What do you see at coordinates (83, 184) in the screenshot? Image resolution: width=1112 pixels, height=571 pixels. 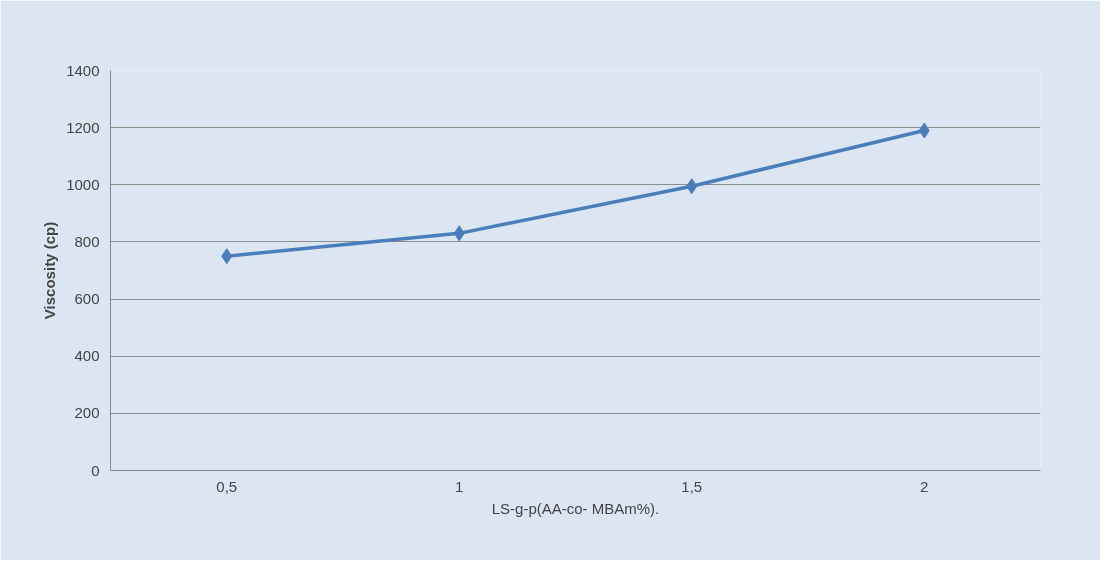 I see `y-tick-label: 1000` at bounding box center [83, 184].